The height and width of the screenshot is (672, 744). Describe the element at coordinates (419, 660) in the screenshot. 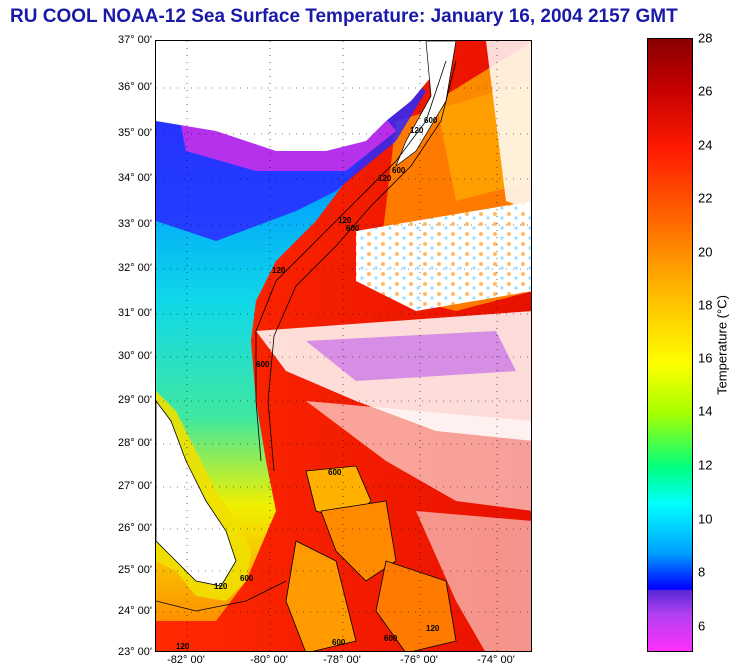

I see `lon-label: -76° 00'` at that location.